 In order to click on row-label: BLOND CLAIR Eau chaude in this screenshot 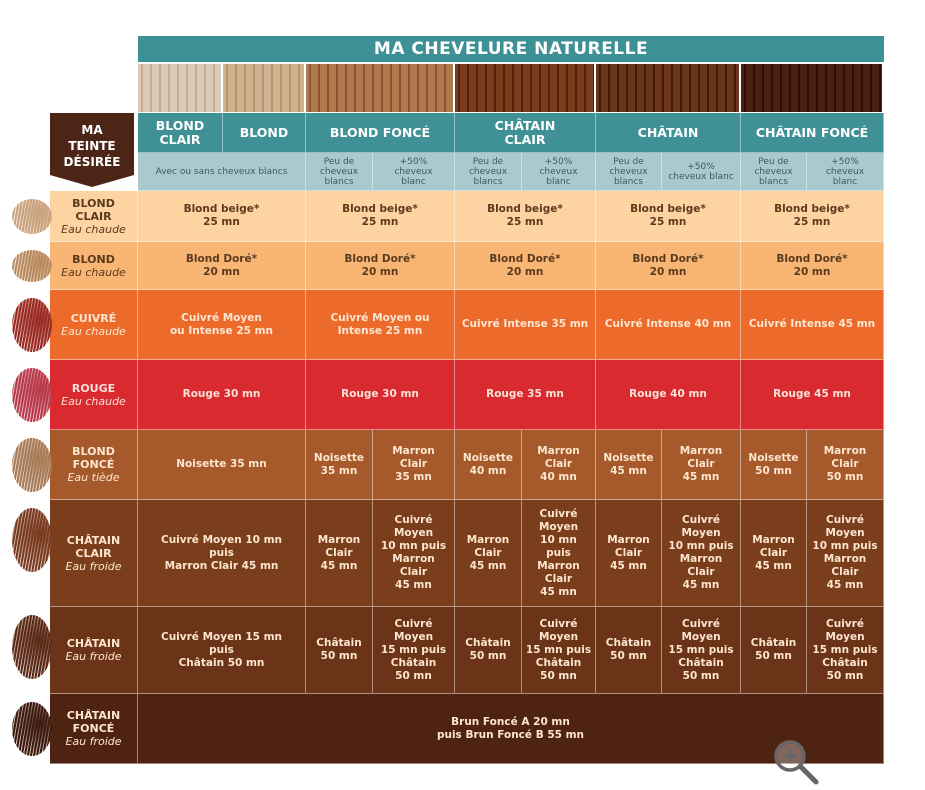, I will do `click(94, 216)`.